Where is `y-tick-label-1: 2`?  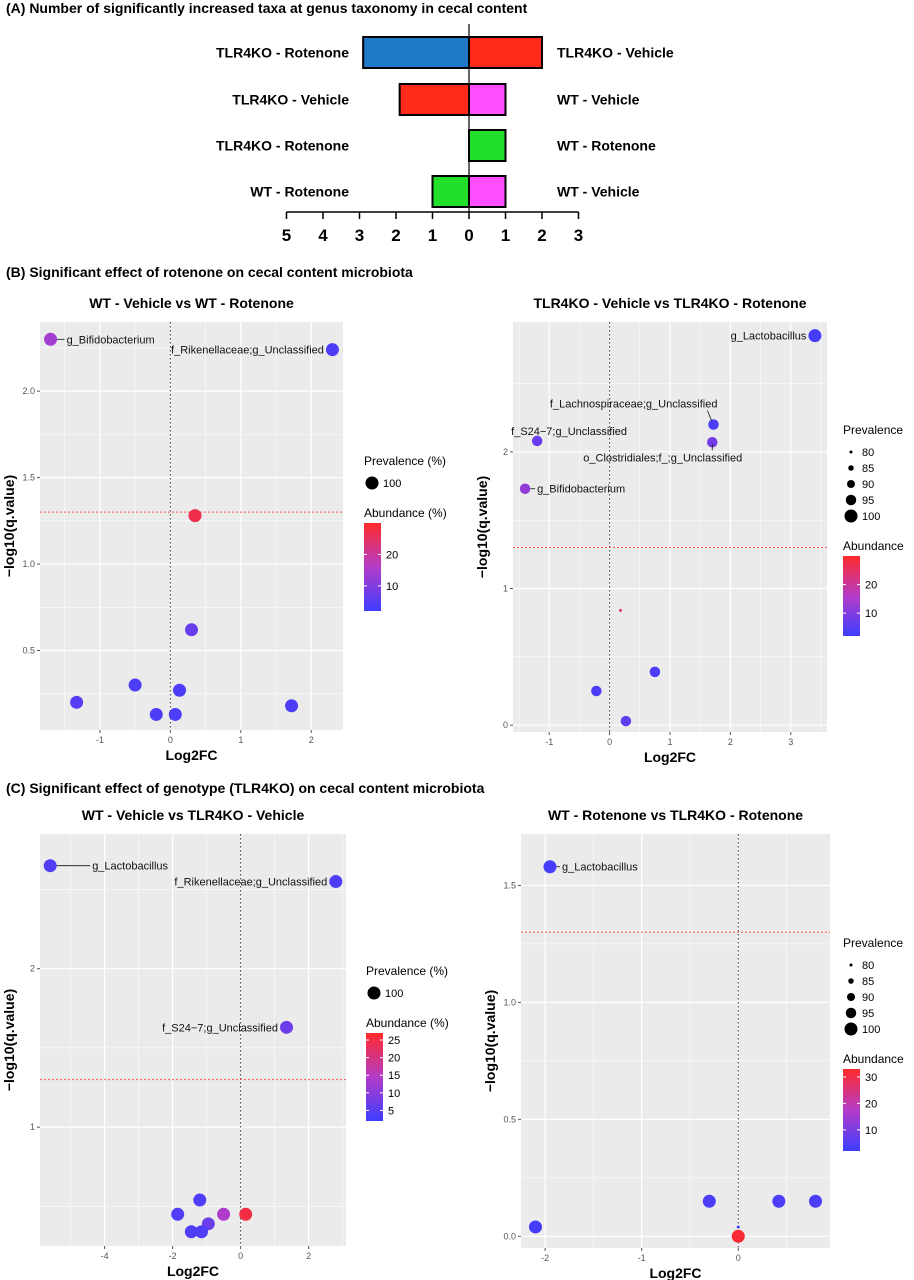
y-tick-label-1: 2 is located at coordinates (32, 969).